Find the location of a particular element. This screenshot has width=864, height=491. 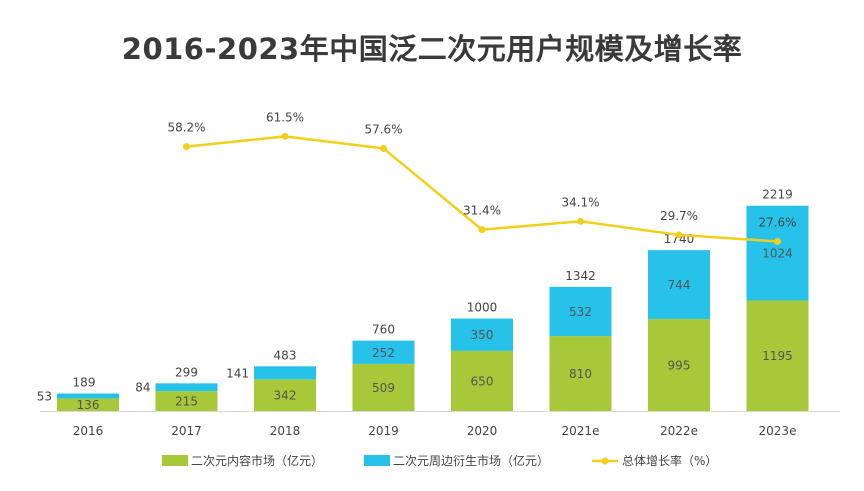

data-label-content: 650 is located at coordinates (482, 381).